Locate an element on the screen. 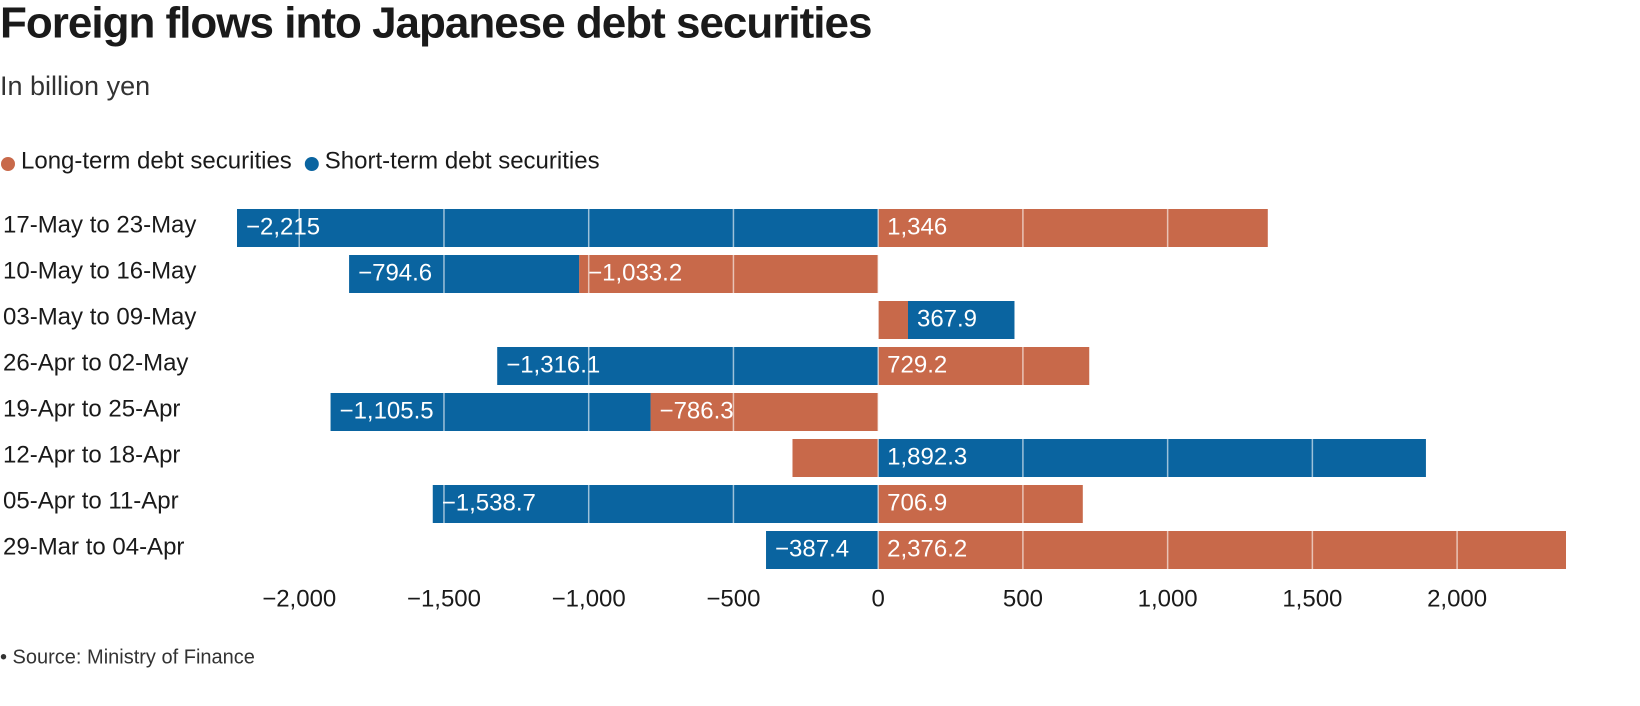  data-label: −1,538.7 is located at coordinates (489, 502).